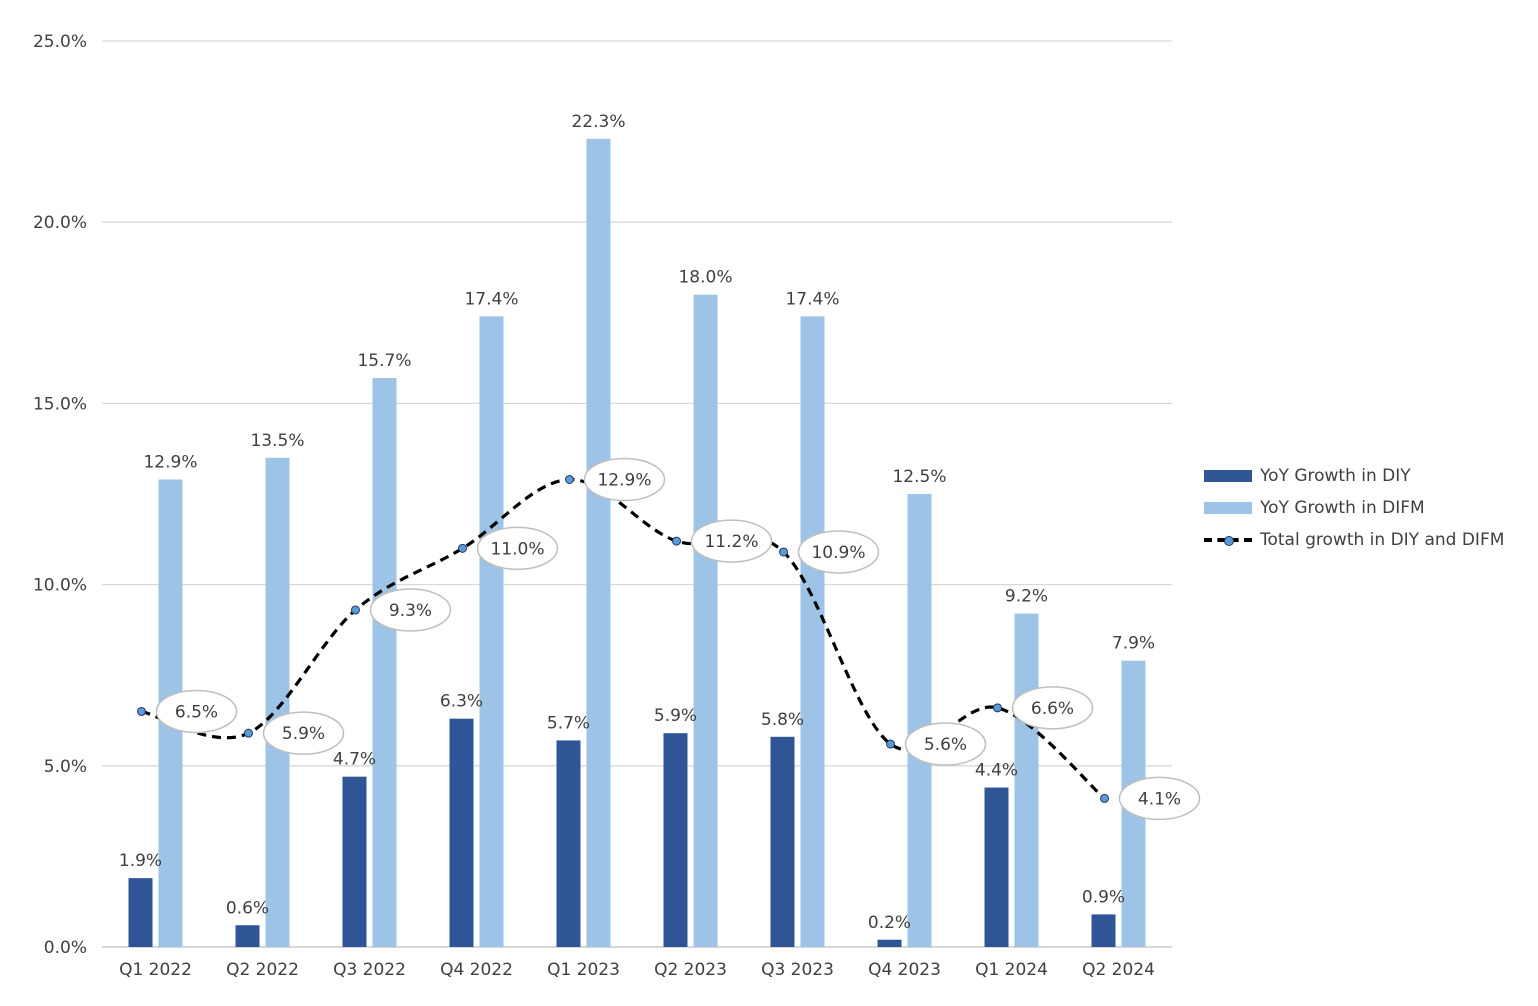  I want to click on legend-item-total: Total growth in DIY and DIFM, so click(1354, 540).